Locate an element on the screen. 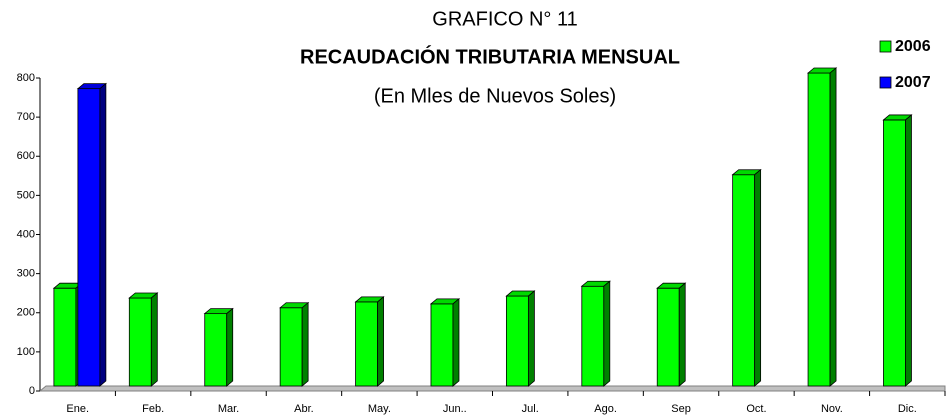 This screenshot has height=419, width=952. chart-title: GRAFICO N° 11 is located at coordinates (504, 19).